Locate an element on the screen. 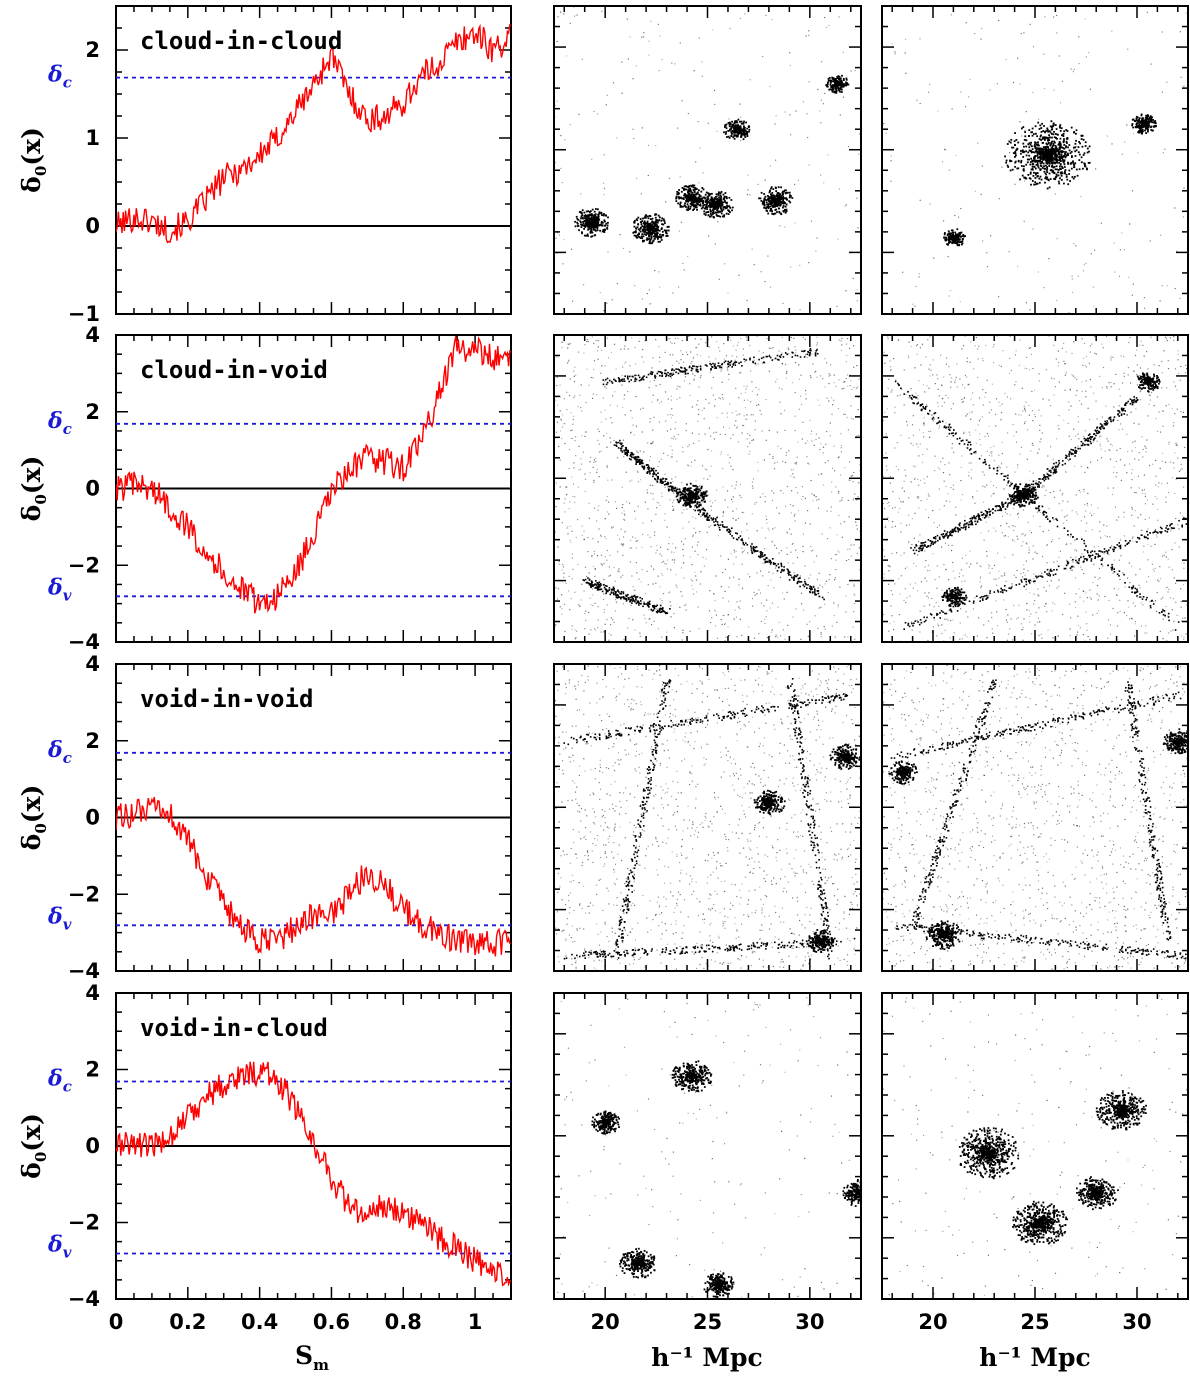 This screenshot has width=1190, height=1380. y-tick-label: 1 is located at coordinates (92, 138).